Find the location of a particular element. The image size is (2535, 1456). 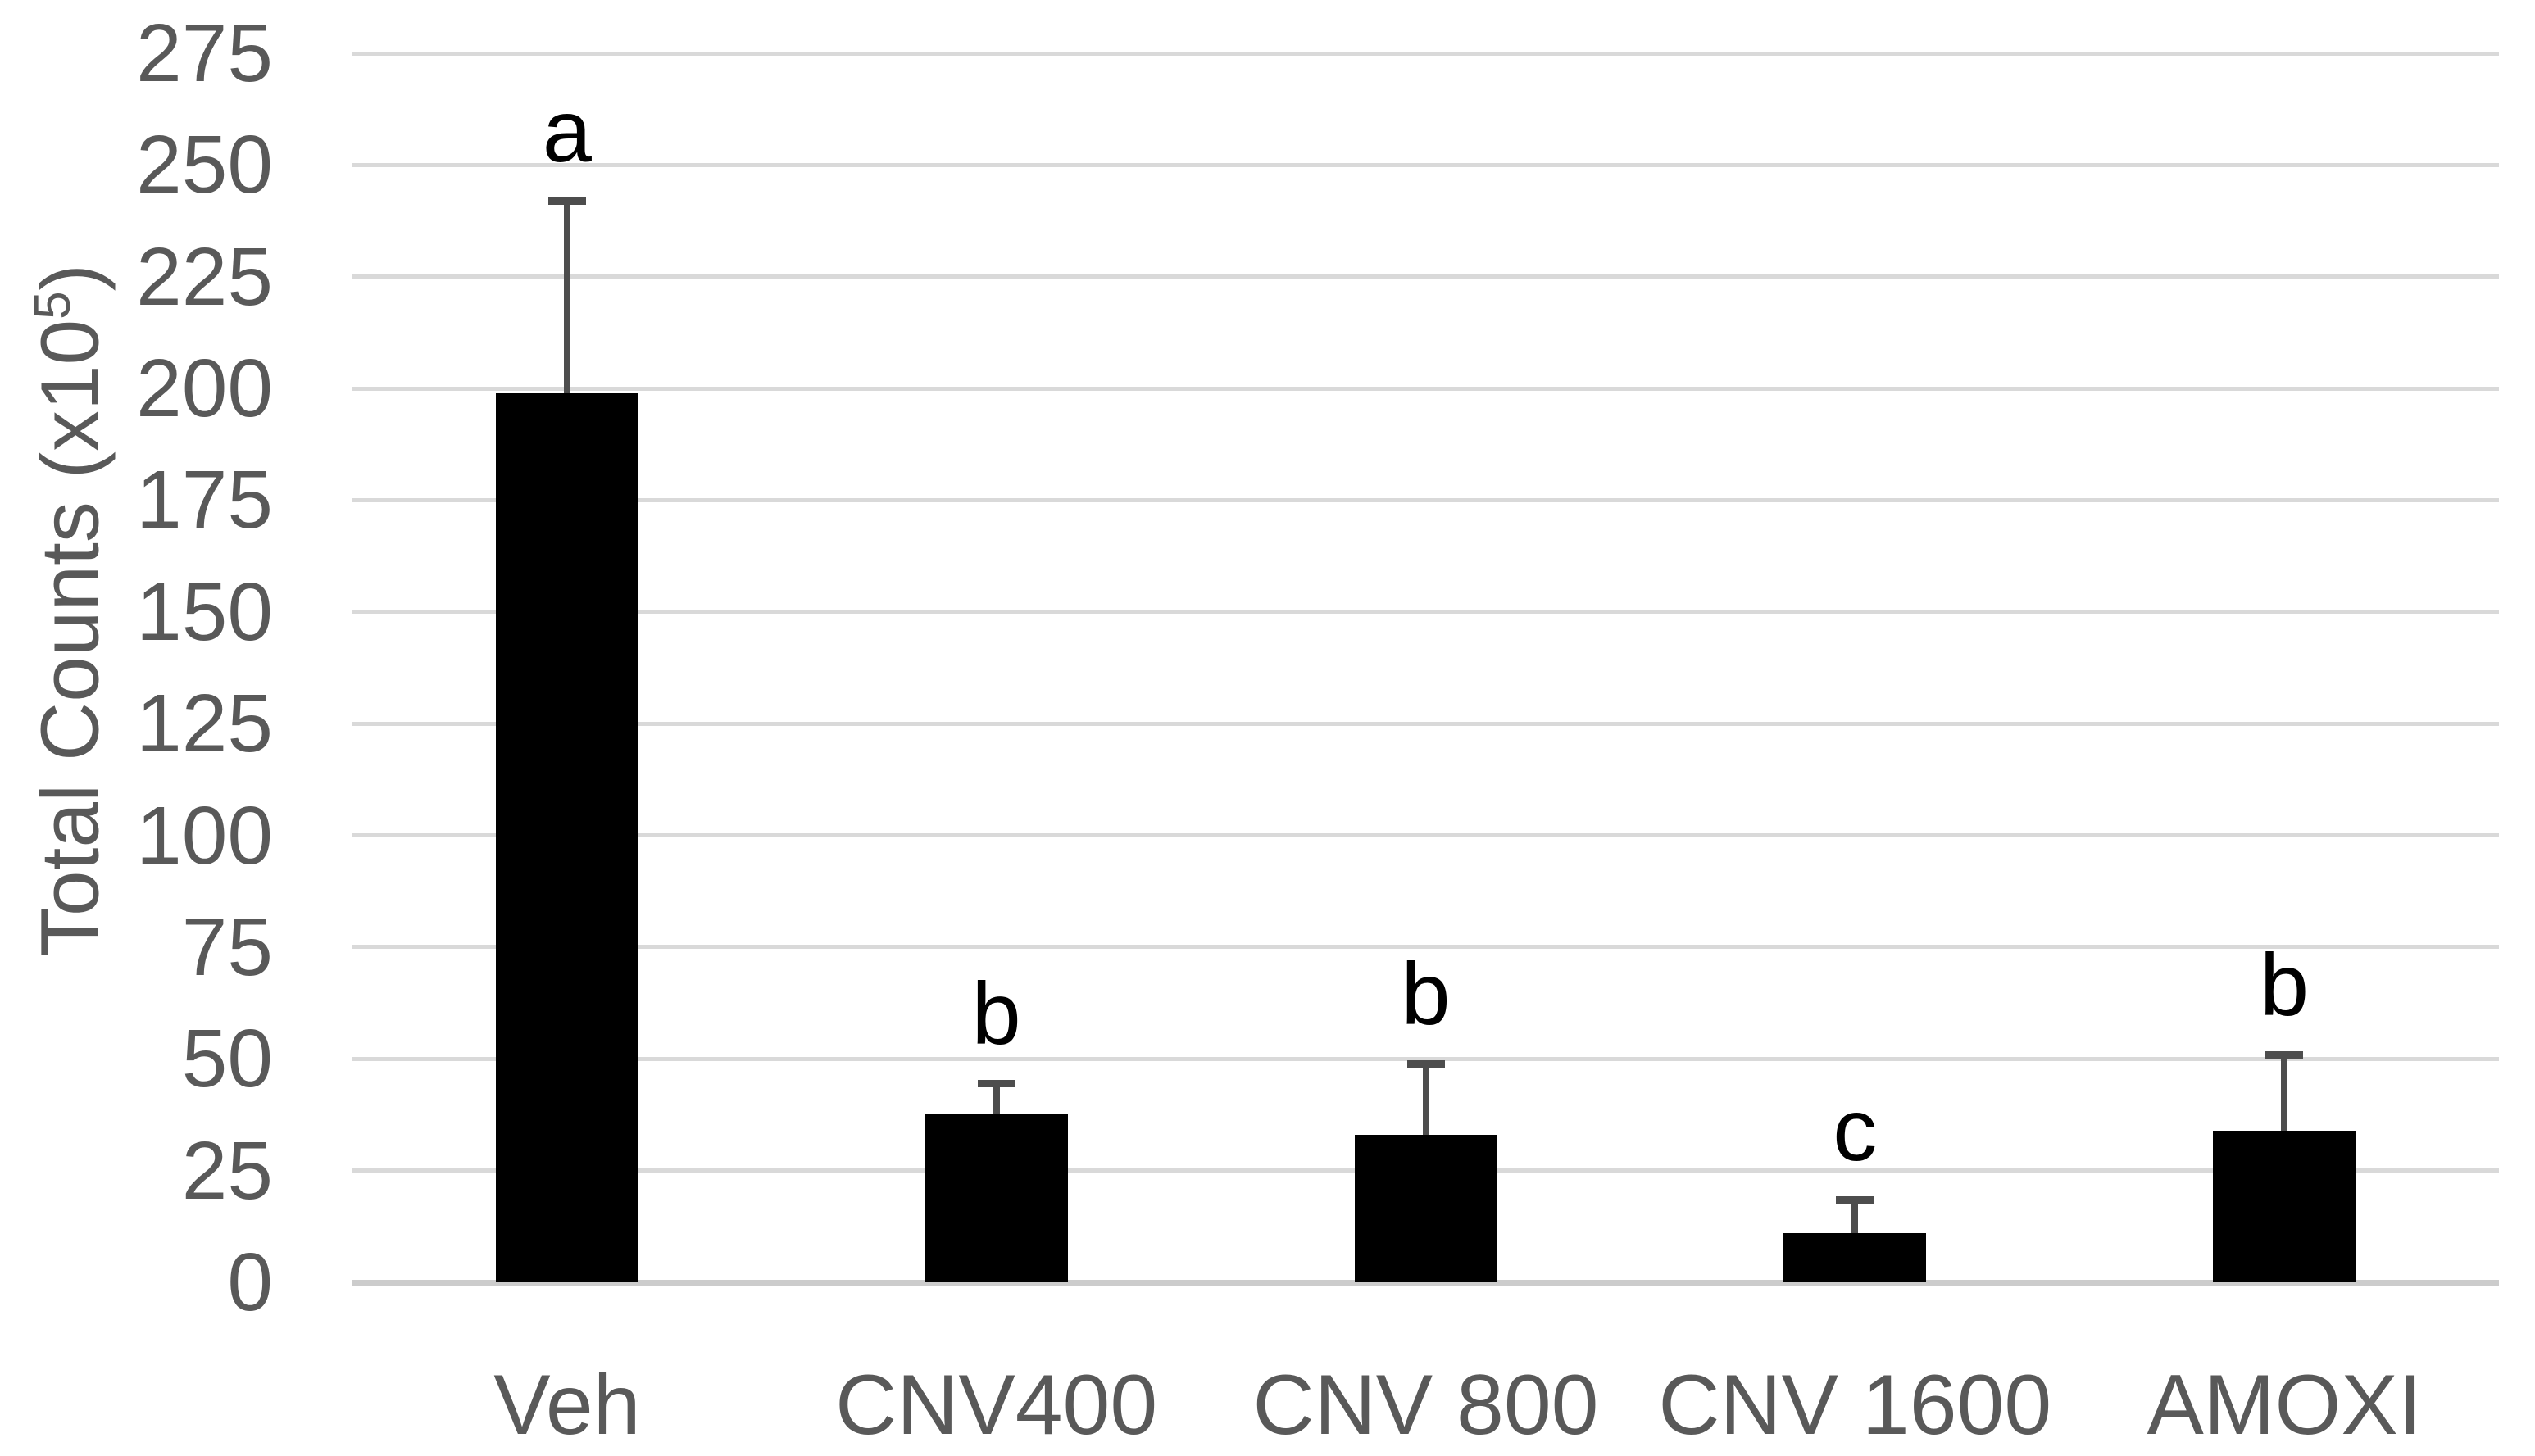

y-axis-tick-label: 125 is located at coordinates (204, 724).